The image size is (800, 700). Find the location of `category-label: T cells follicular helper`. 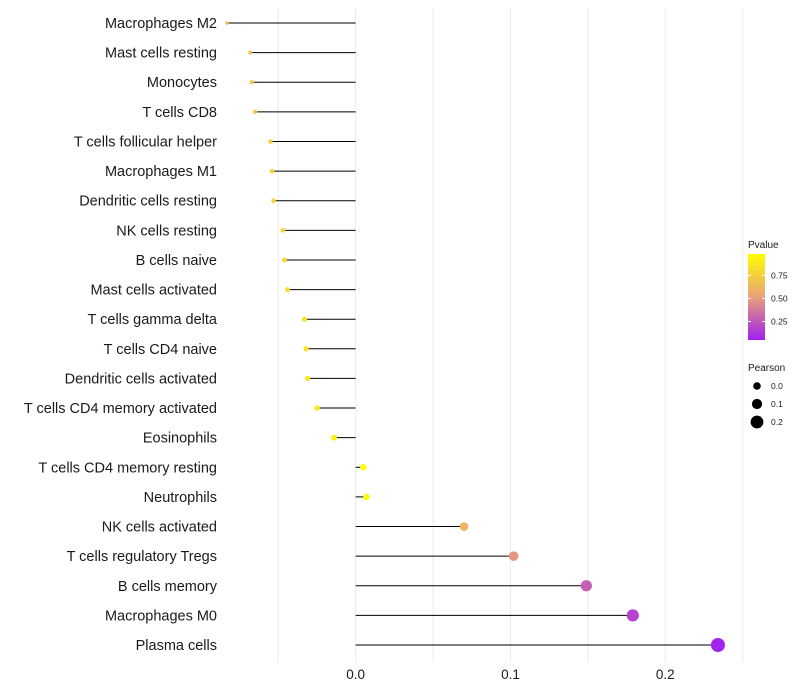

category-label: T cells follicular helper is located at coordinates (145, 142).